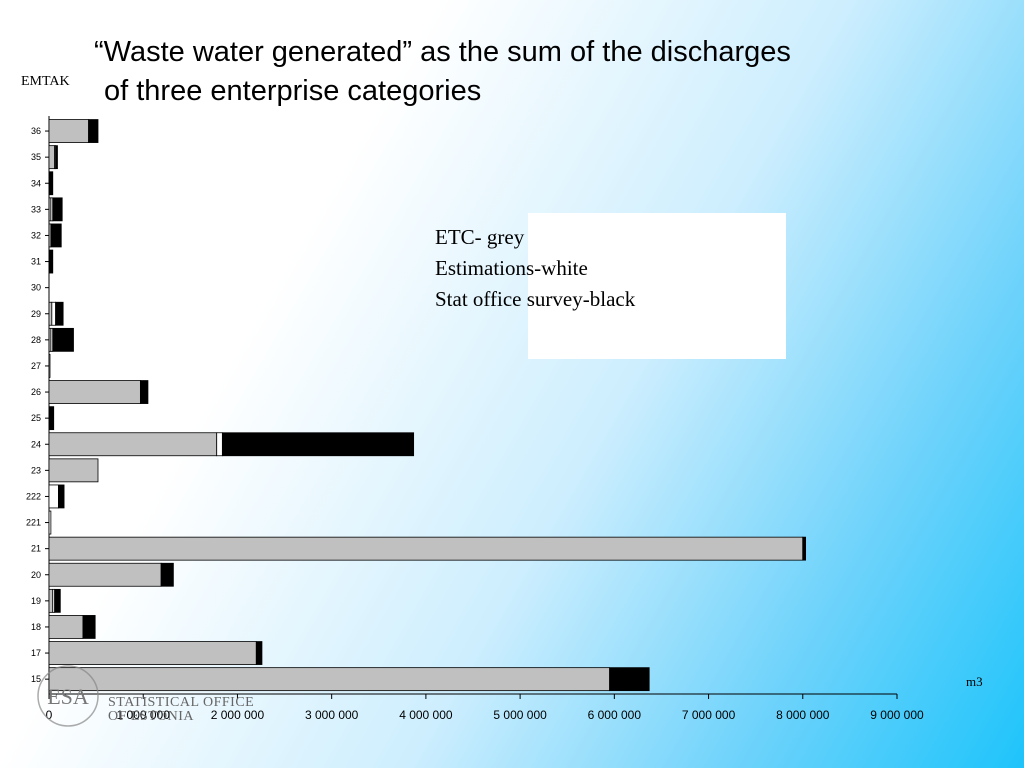  I want to click on y-tick-label: 34, so click(36, 183).